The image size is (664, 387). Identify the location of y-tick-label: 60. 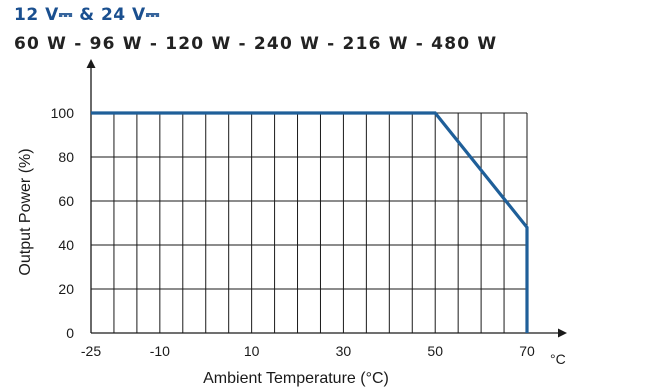
(66, 201).